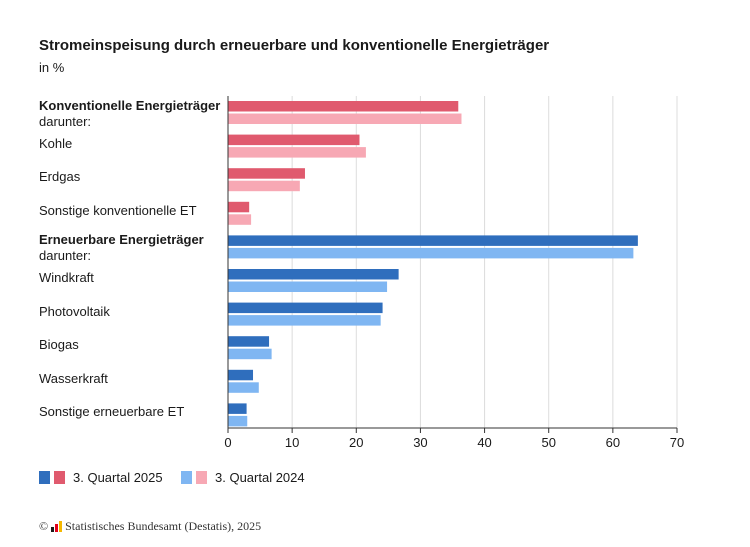  What do you see at coordinates (186, 477) in the screenshot?
I see `legend-swatch-ren-2024` at bounding box center [186, 477].